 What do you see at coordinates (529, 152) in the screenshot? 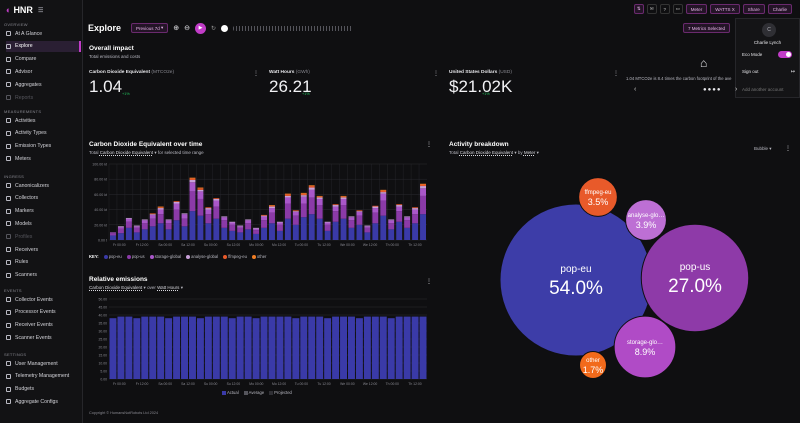
I see `activity-group-select: Meter` at bounding box center [529, 152].